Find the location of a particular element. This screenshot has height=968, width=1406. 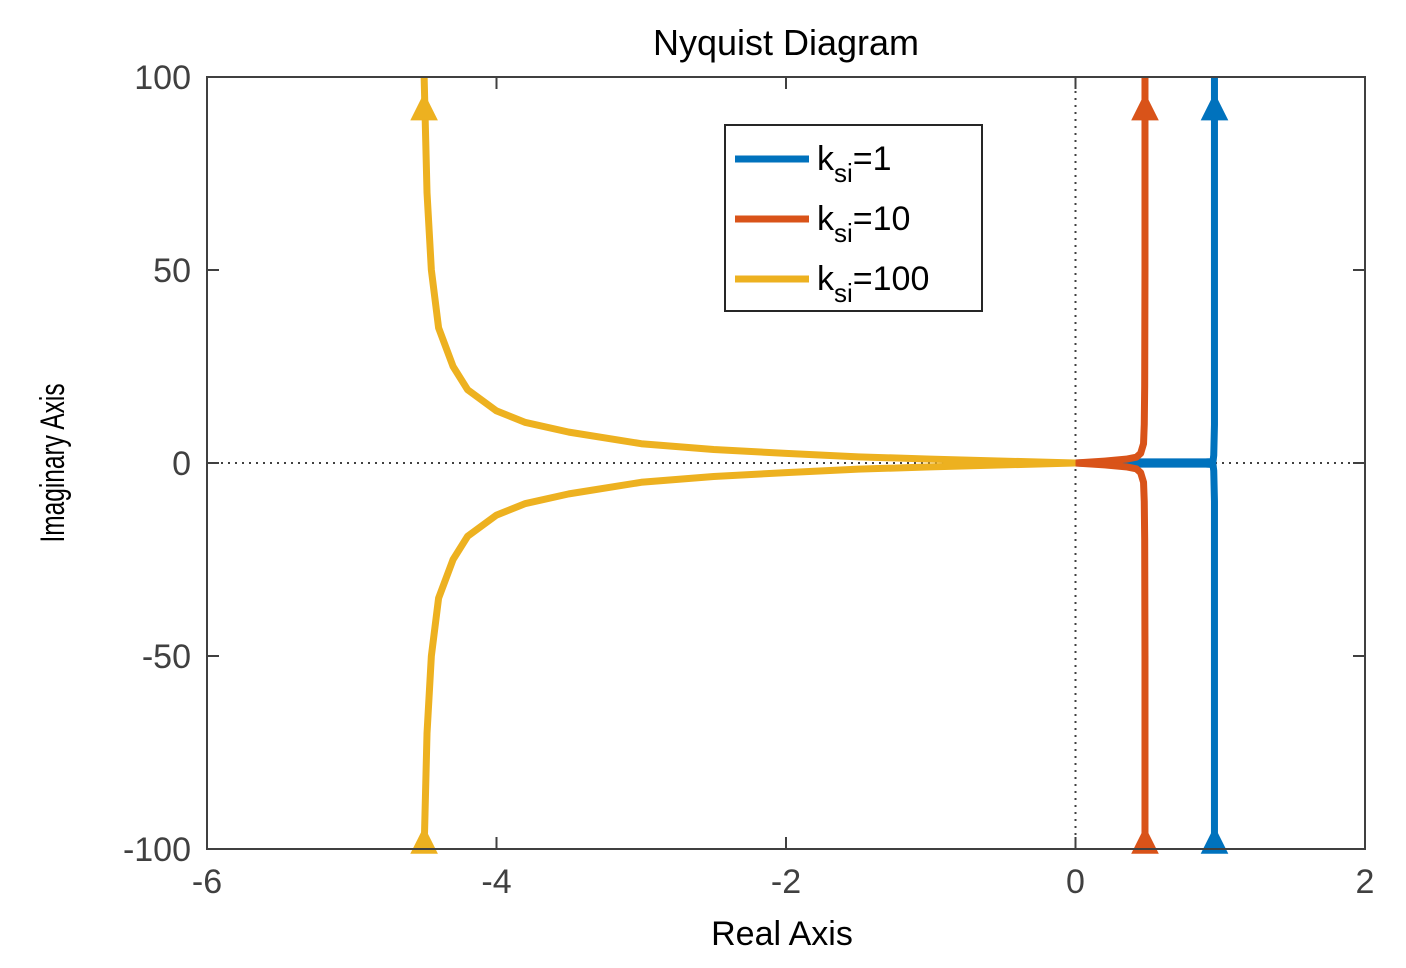

legend-entry-3: ksi=100 is located at coordinates (873, 284).